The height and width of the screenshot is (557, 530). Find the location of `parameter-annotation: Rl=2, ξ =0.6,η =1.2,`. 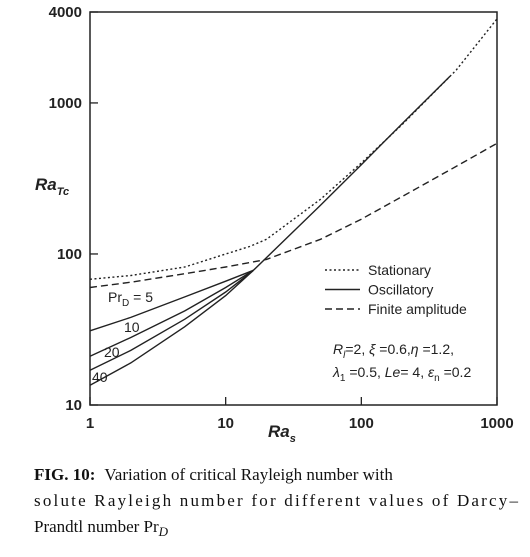

parameter-annotation: Rl=2, ξ =0.6,η =1.2, is located at coordinates (393, 351).